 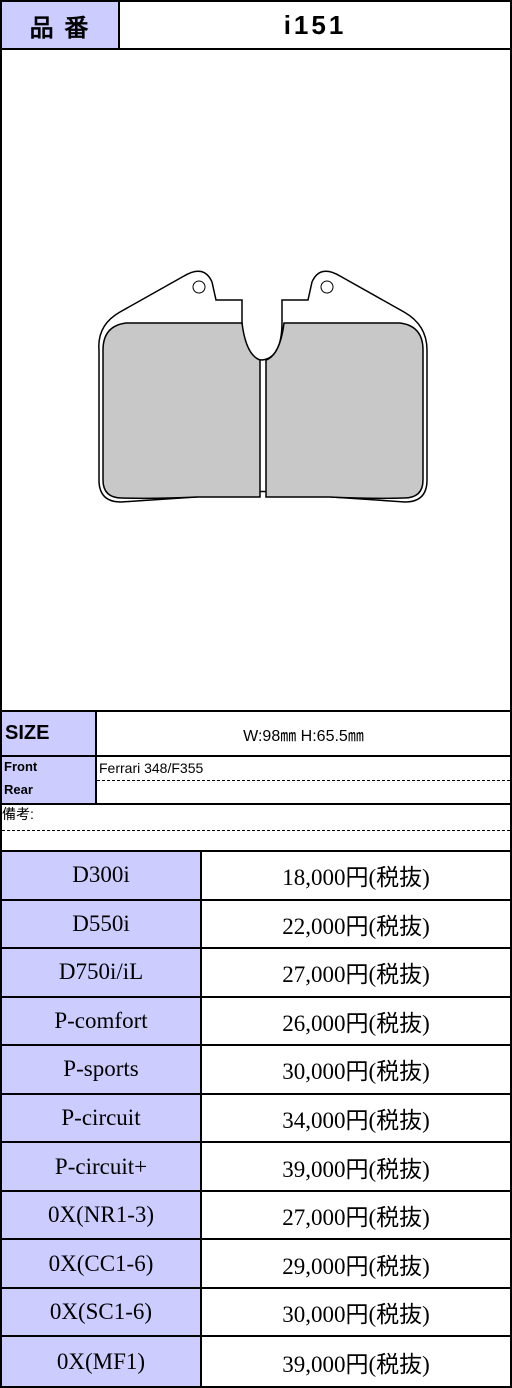 I want to click on grade-name: P-circuit, so click(x=102, y=1119).